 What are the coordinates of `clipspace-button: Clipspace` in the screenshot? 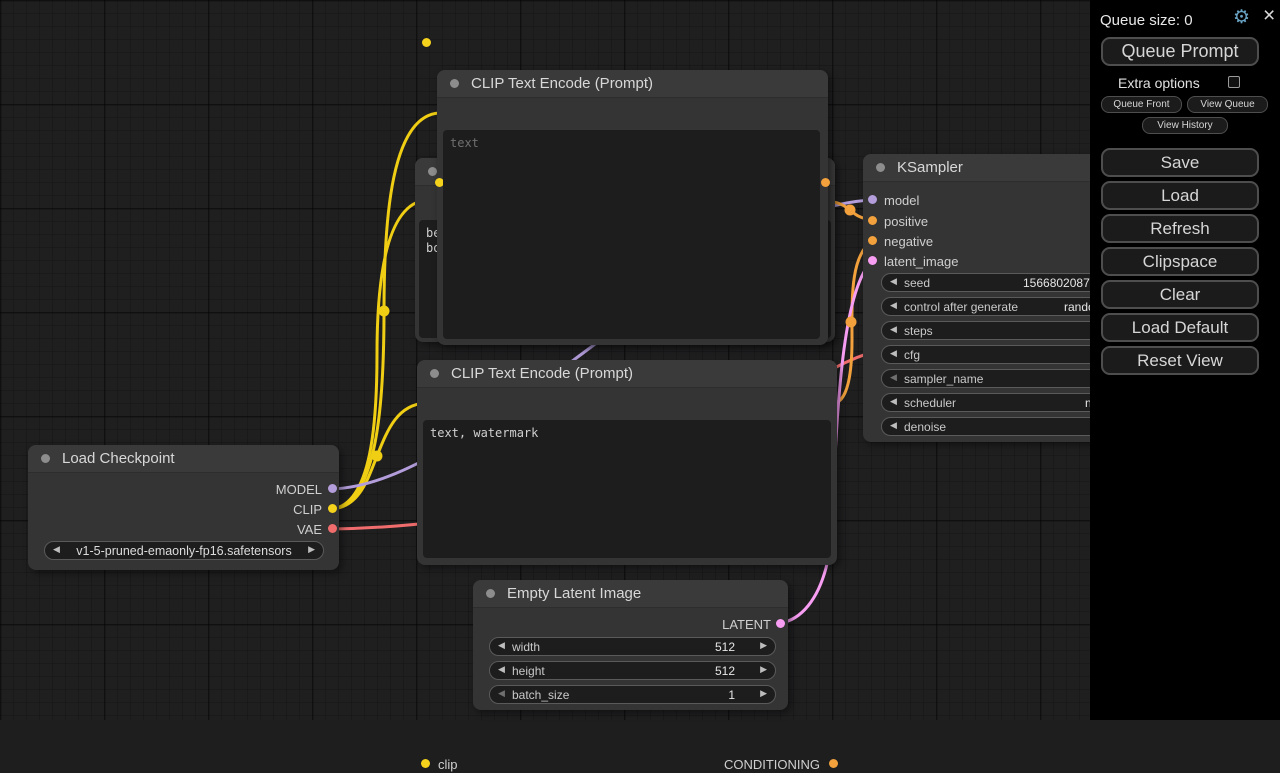 It's located at (1180, 261).